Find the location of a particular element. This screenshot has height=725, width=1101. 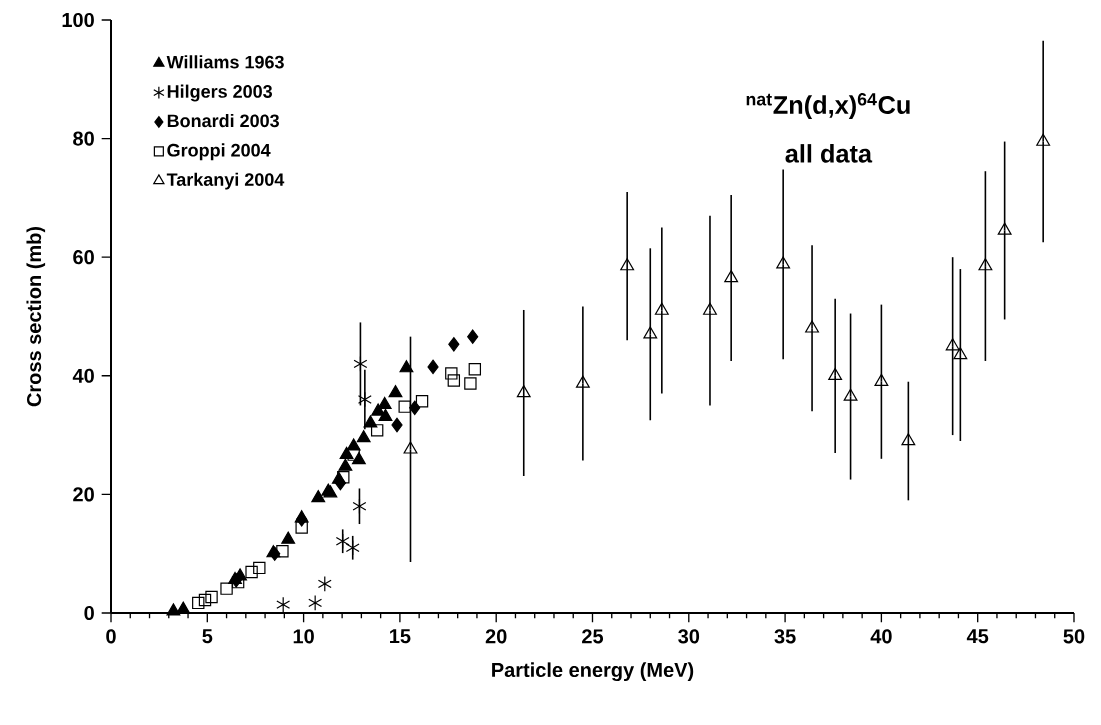

y-tick-label: 60 is located at coordinates (83, 257).